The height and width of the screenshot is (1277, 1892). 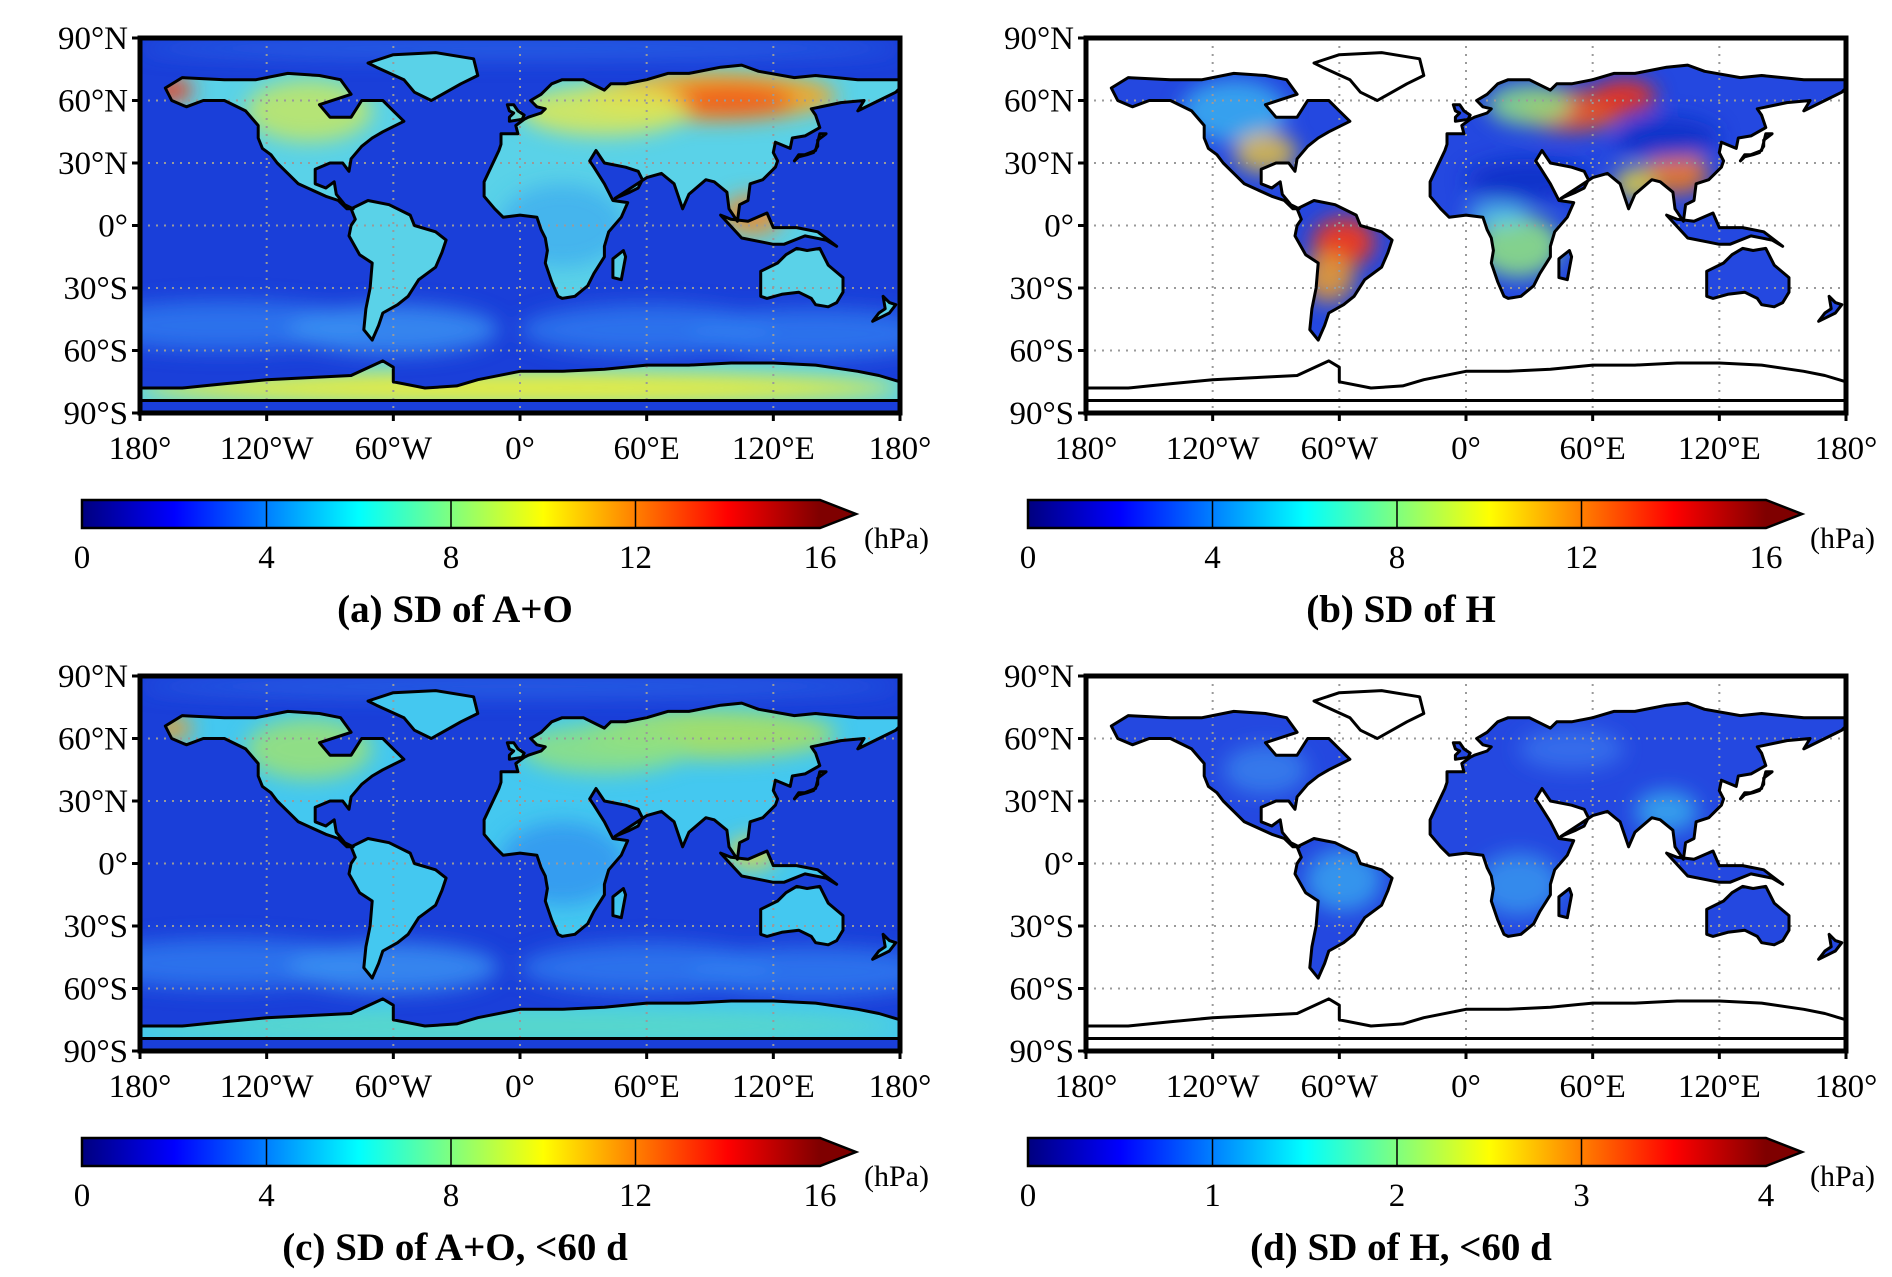 What do you see at coordinates (820, 558) in the screenshot?
I see `colorbar-tick-label: 16` at bounding box center [820, 558].